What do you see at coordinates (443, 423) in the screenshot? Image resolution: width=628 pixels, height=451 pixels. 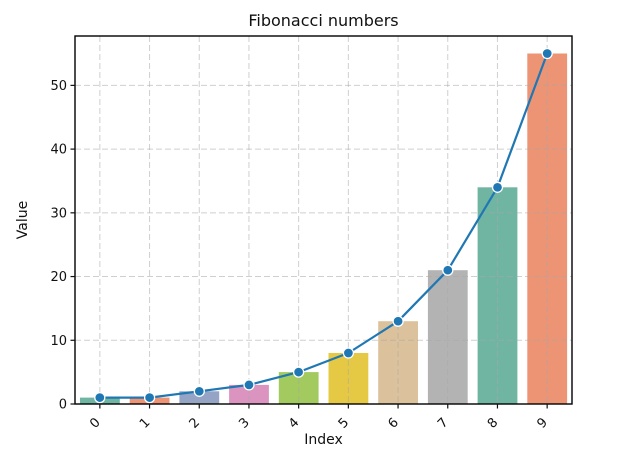 I see `x-tick-label-7: 7` at bounding box center [443, 423].